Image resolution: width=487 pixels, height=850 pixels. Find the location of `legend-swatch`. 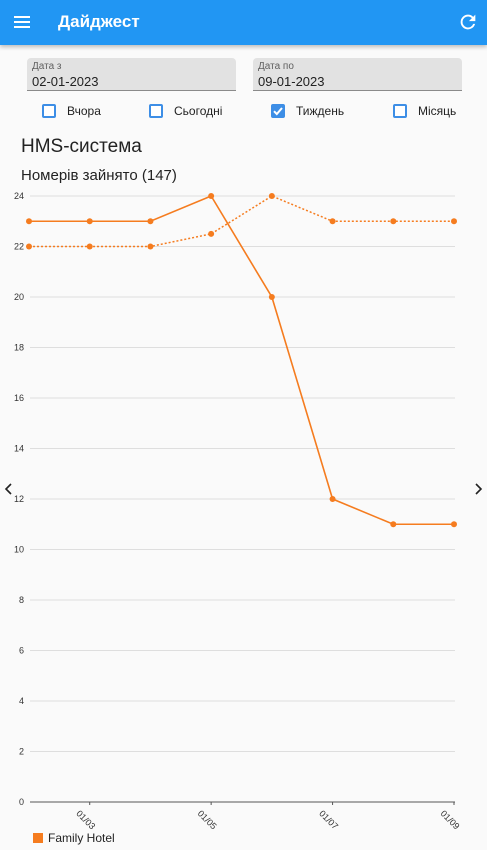

legend-swatch is located at coordinates (38, 838).